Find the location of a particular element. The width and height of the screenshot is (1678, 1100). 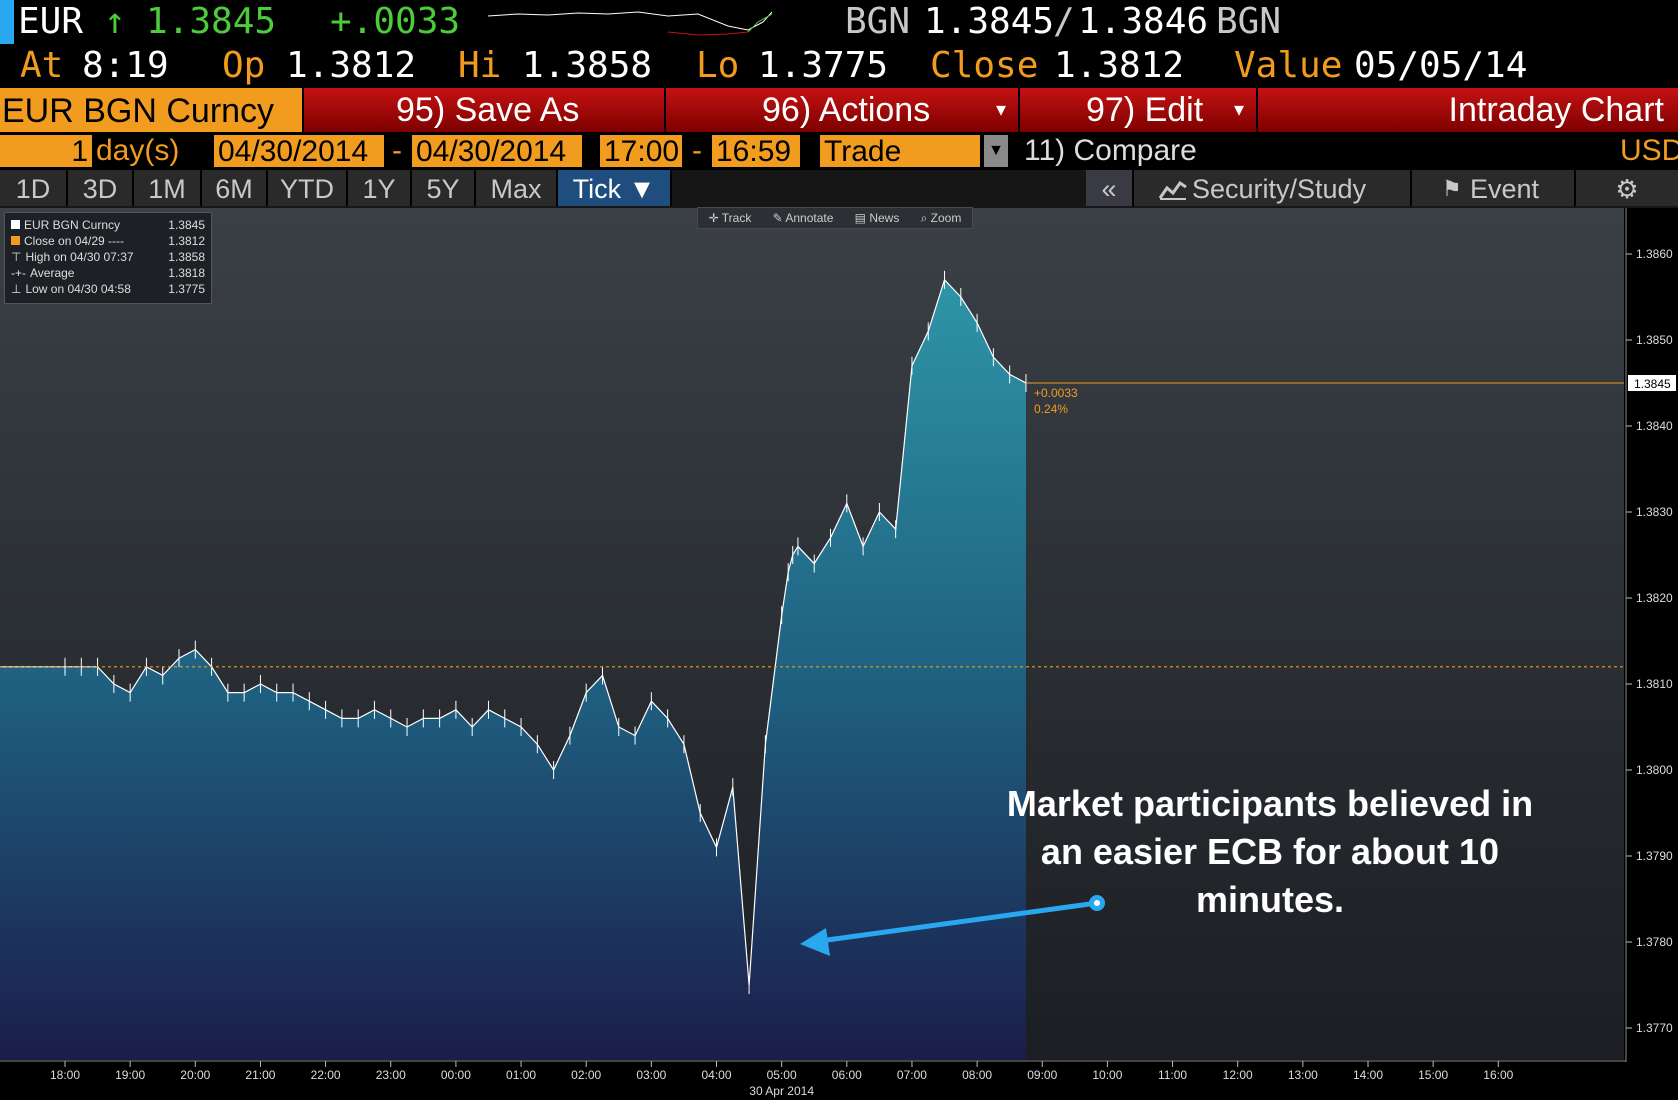

ask-price: 1.3846 is located at coordinates (1143, 21).